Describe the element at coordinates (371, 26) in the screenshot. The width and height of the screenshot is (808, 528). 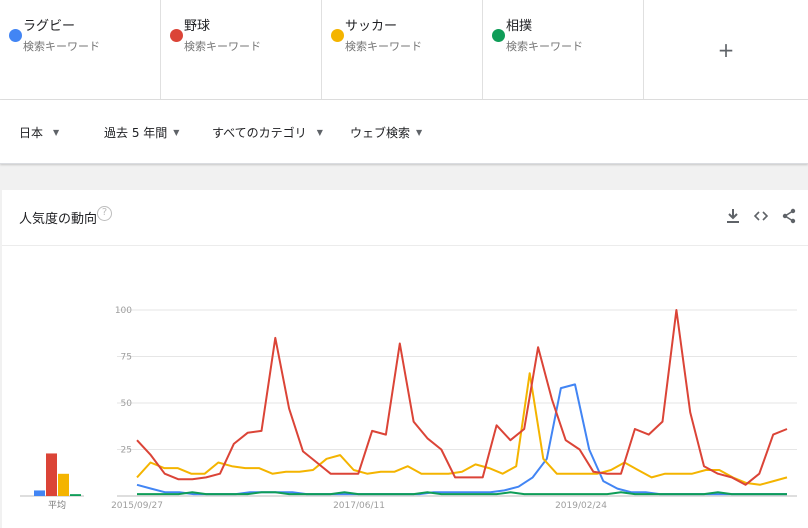
I see `search-term-label: サッカー` at that location.